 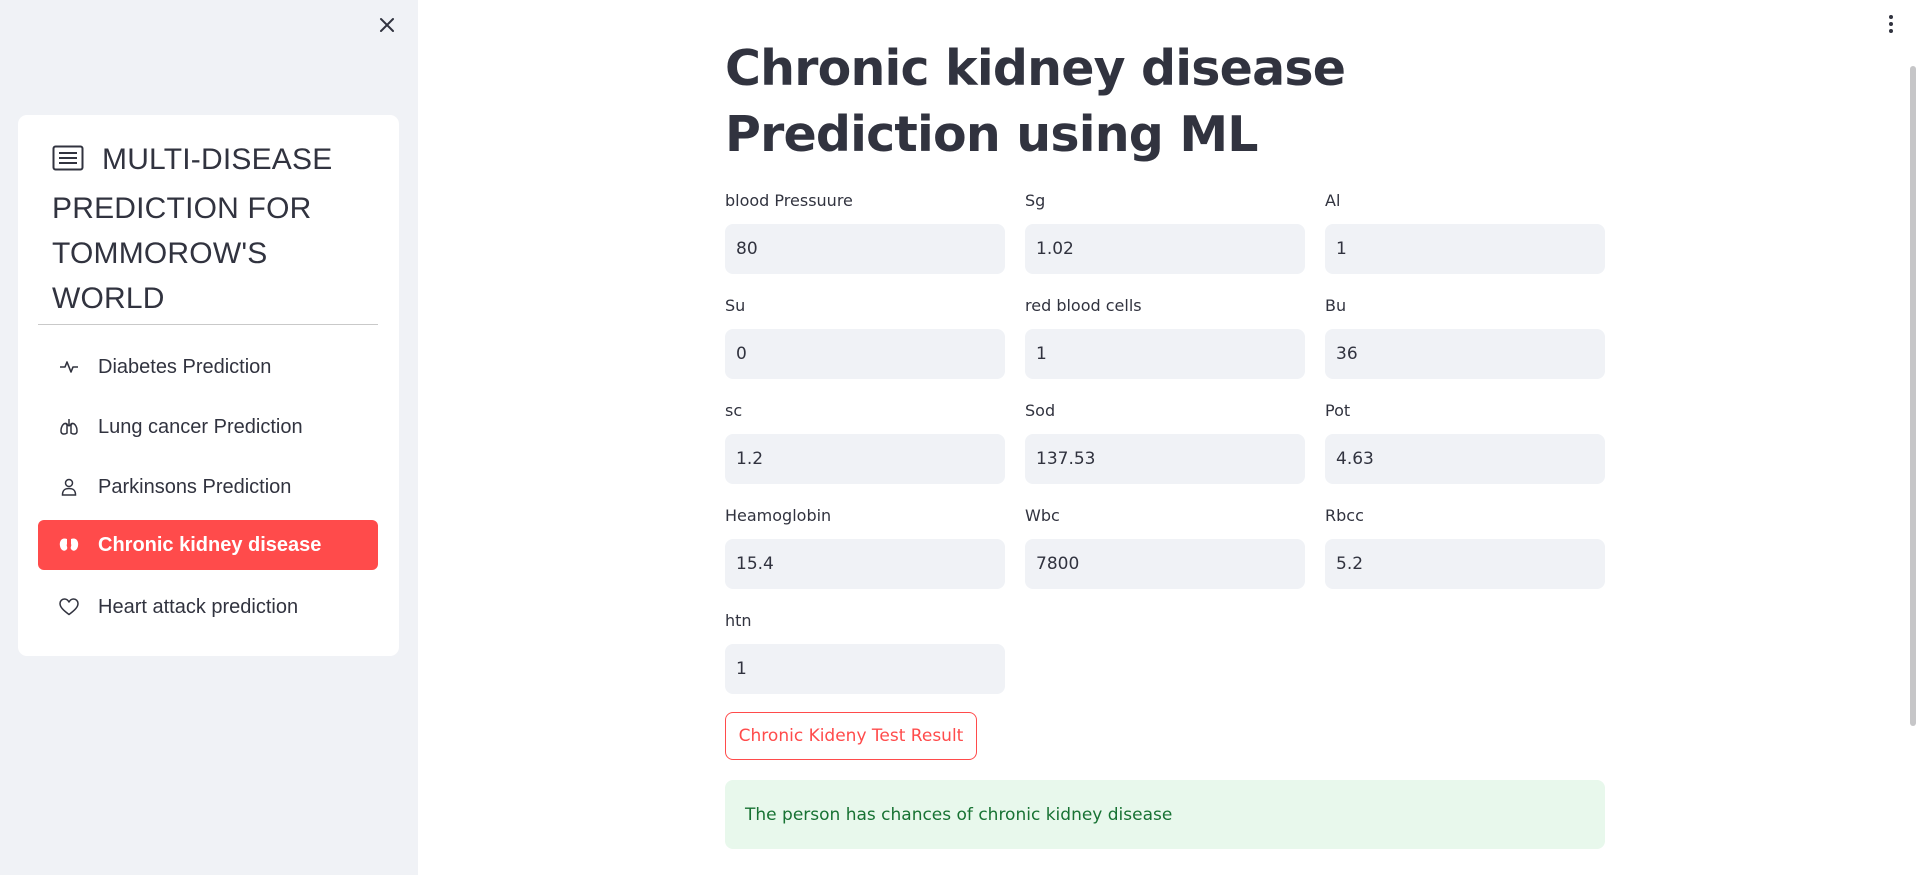 I want to click on scrollbar, so click(x=1913, y=396).